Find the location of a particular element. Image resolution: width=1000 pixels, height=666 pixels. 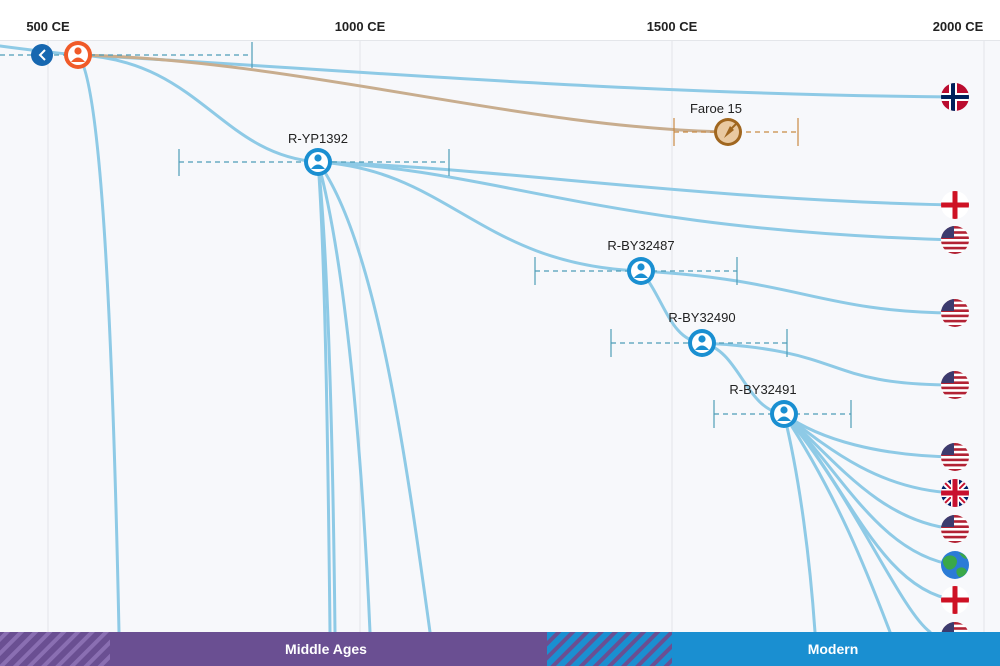

tick-500: 500 CE is located at coordinates (48, 26).